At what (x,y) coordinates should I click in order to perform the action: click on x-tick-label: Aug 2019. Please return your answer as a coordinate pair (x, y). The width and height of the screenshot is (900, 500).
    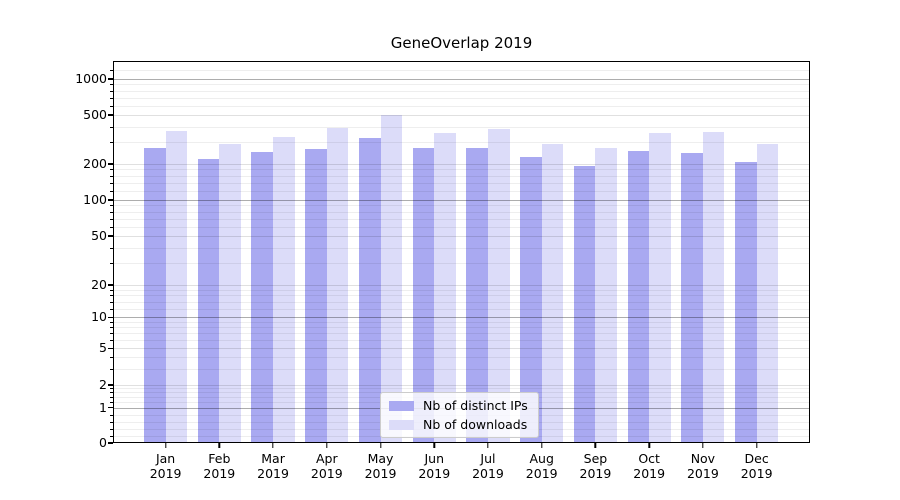
    Looking at the image, I should click on (542, 466).